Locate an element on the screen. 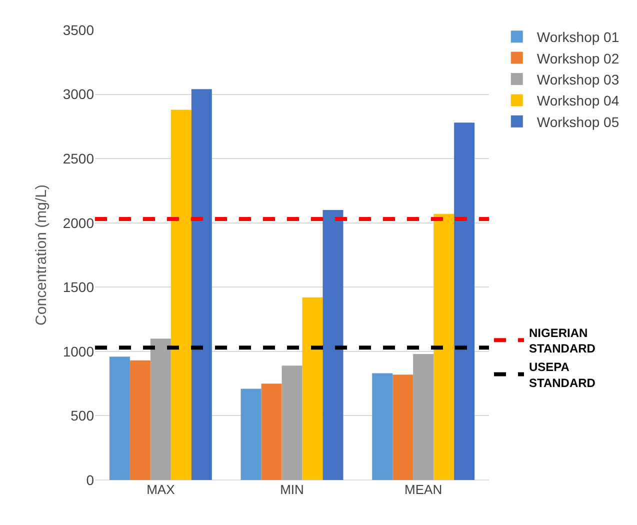 Image resolution: width=637 pixels, height=525 pixels. legend-label: NIGERIAN STANDARD is located at coordinates (562, 341).